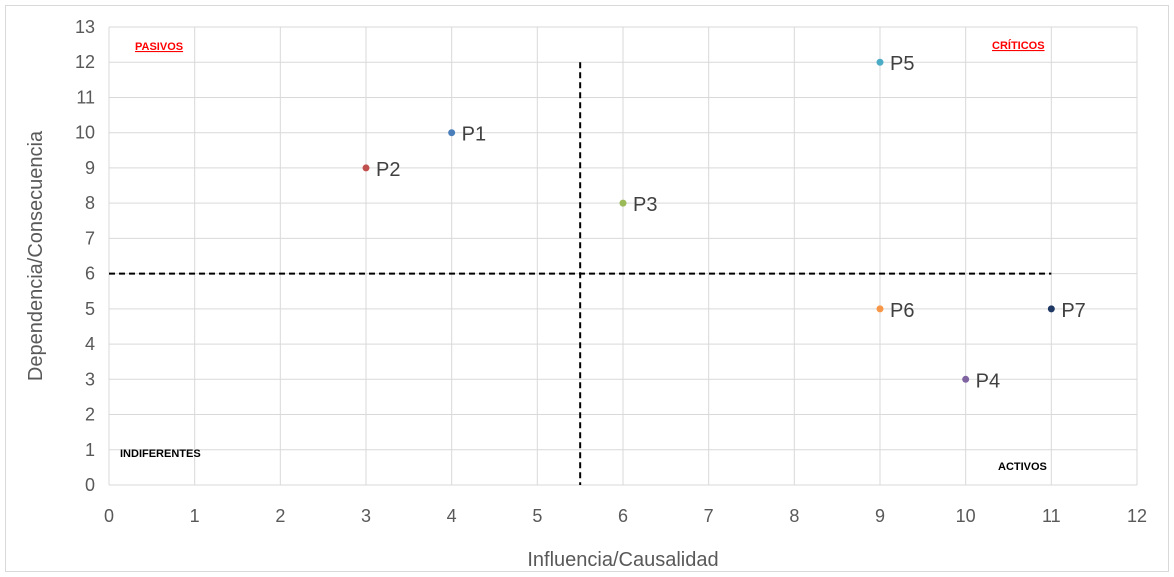 This screenshot has width=1174, height=577. Describe the element at coordinates (988, 381) in the screenshot. I see `data-label-p4: P4` at that location.